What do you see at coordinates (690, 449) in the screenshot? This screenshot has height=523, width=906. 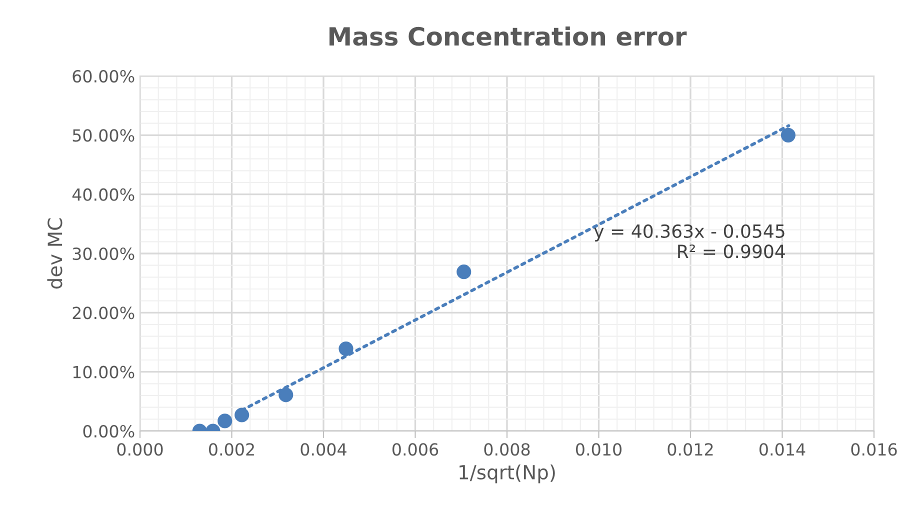 I see `x-tick-label: 0.012` at bounding box center [690, 449].